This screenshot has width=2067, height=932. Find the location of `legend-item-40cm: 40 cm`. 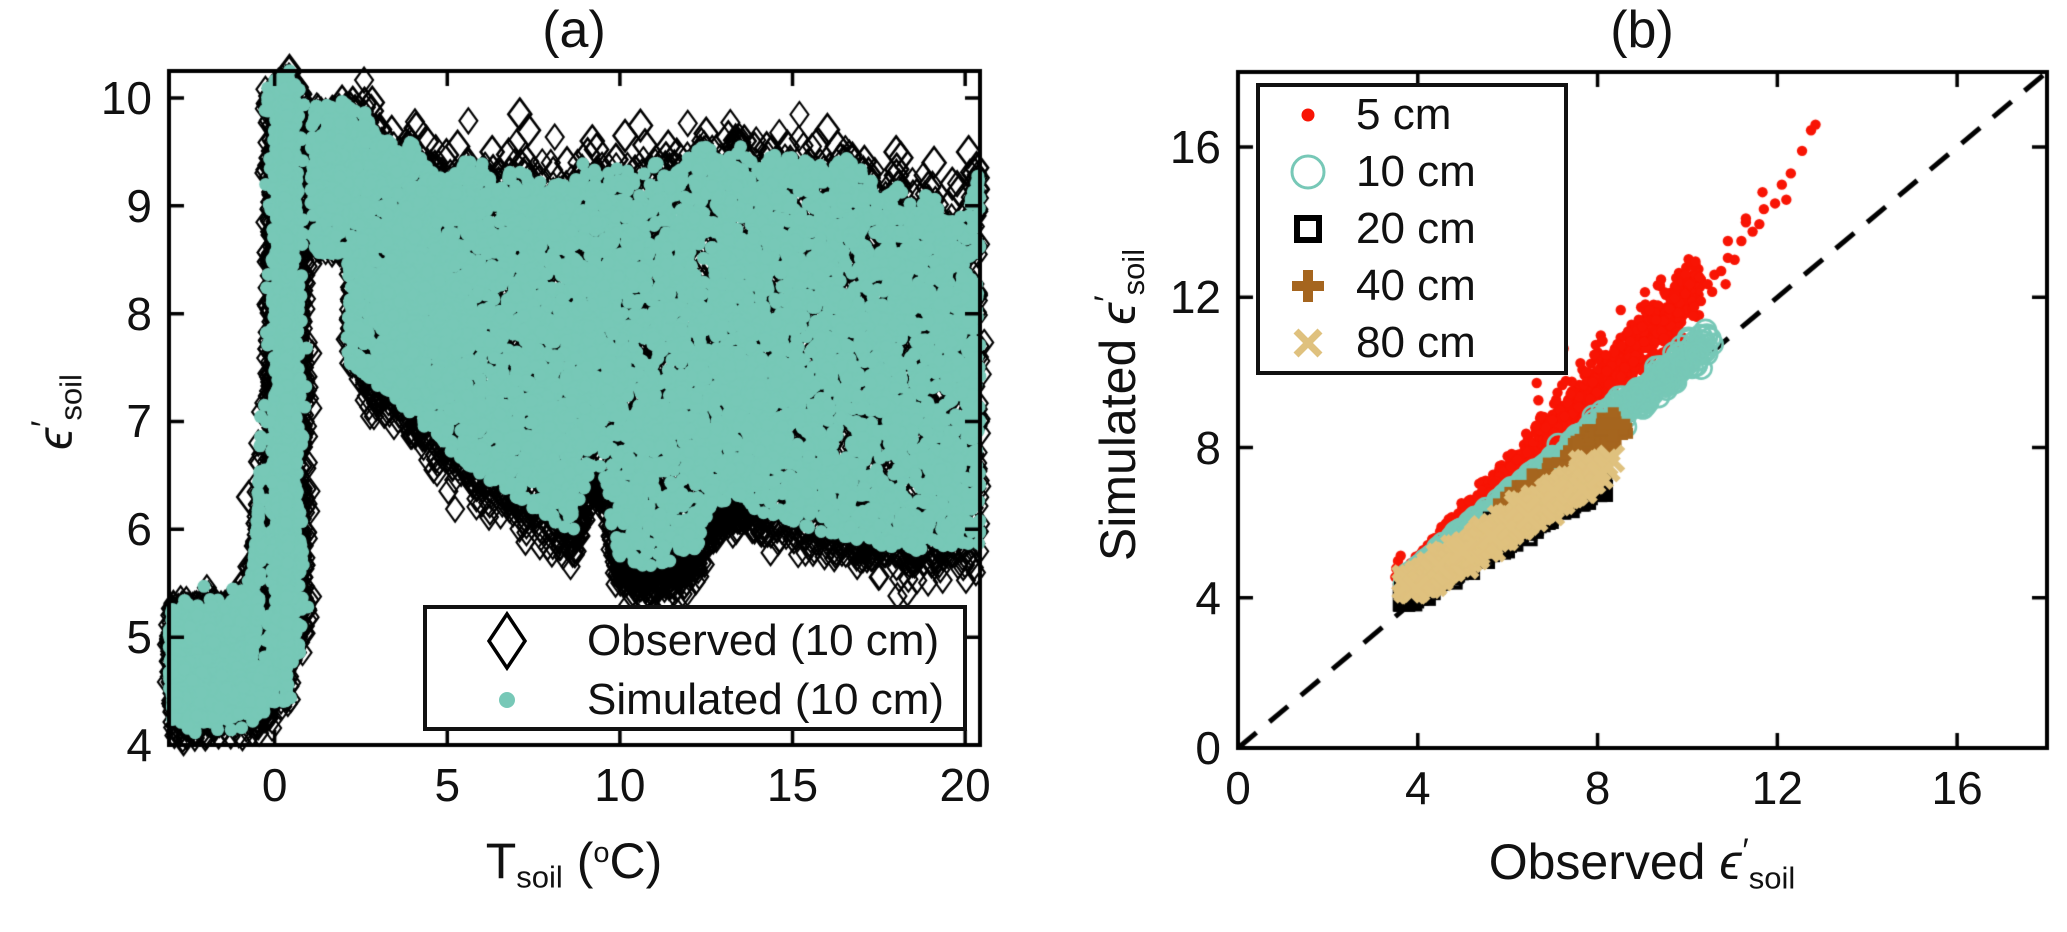

legend-item-40cm: 40 cm is located at coordinates (1412, 286).